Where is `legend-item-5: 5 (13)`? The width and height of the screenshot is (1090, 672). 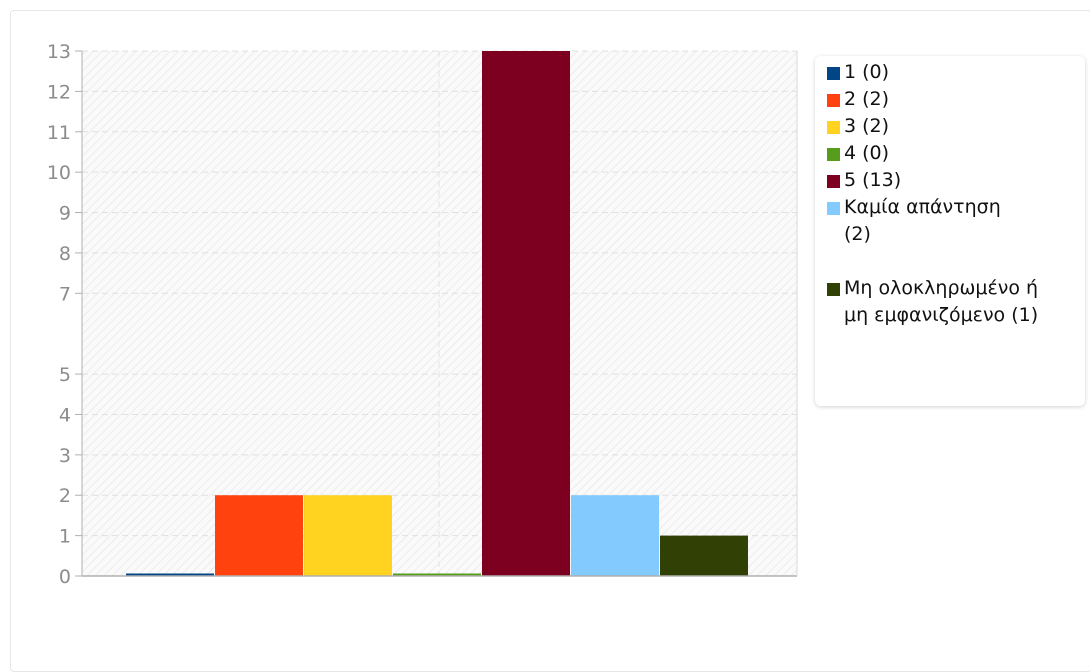 legend-item-5: 5 (13) is located at coordinates (952, 180).